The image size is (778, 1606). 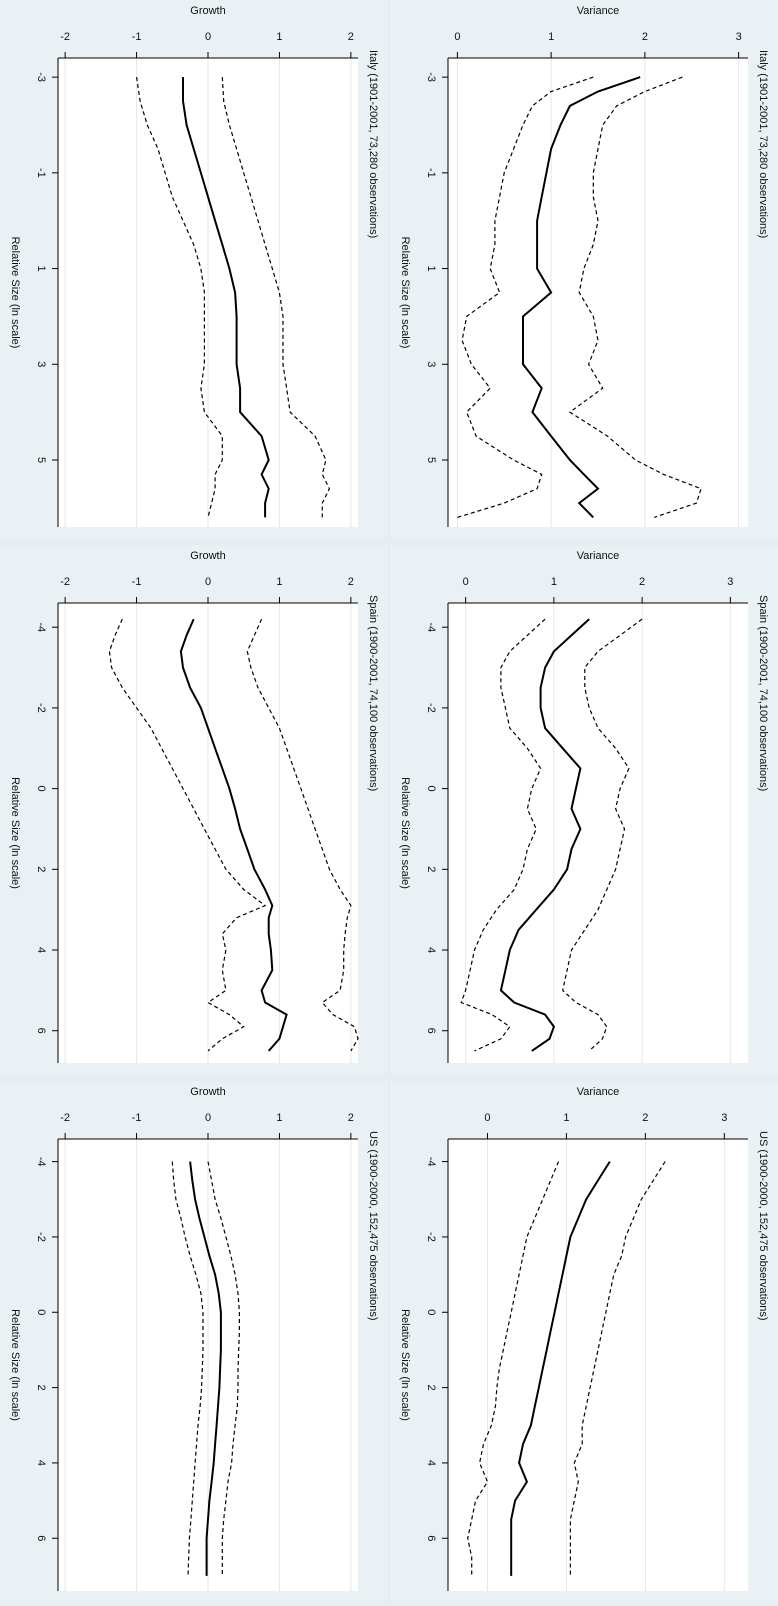 I want to click on plot-area: -2 -1 0 1 2 -3 -1 1 3 5, so click(x=196, y=279).